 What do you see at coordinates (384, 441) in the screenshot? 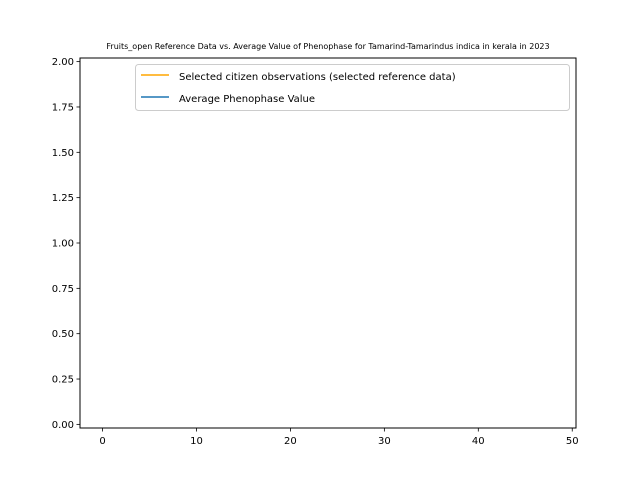
I see `x-tick-label: 30` at bounding box center [384, 441].